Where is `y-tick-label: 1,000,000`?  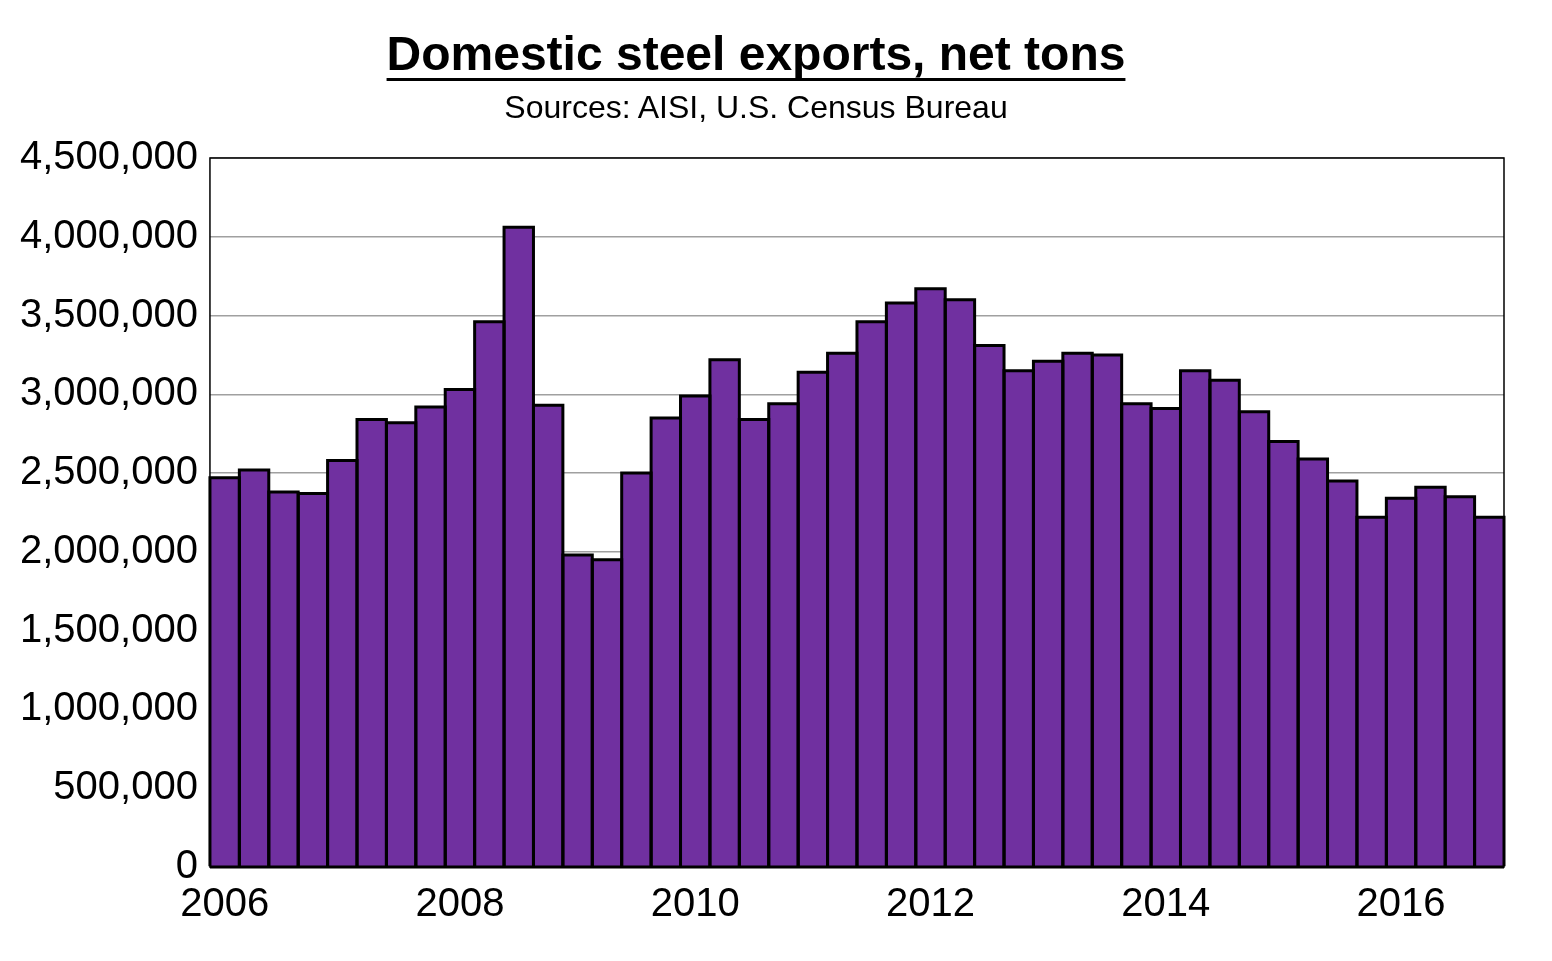
y-tick-label: 1,000,000 is located at coordinates (109, 706).